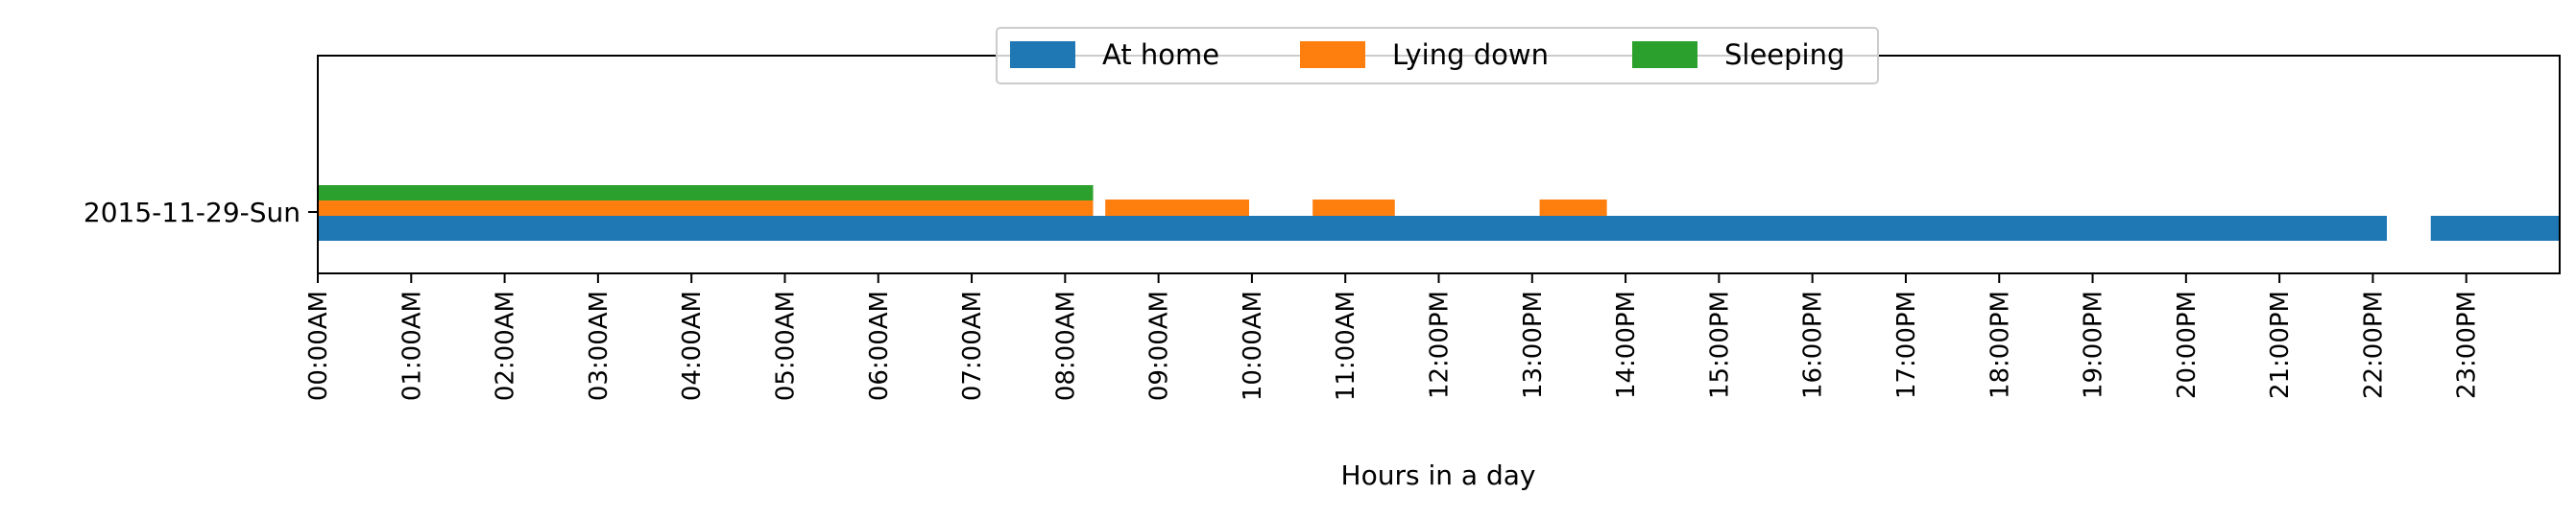 The image size is (2576, 518). Describe the element at coordinates (411, 346) in the screenshot. I see `x-tick-label: 01:00AM` at that location.